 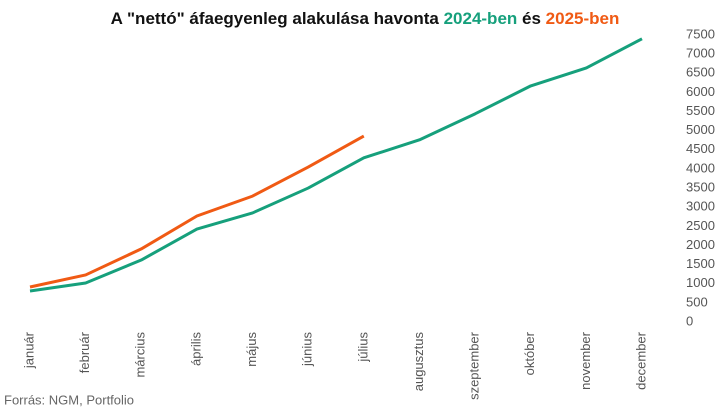 I want to click on x-tick-label: július, so click(x=362, y=347).